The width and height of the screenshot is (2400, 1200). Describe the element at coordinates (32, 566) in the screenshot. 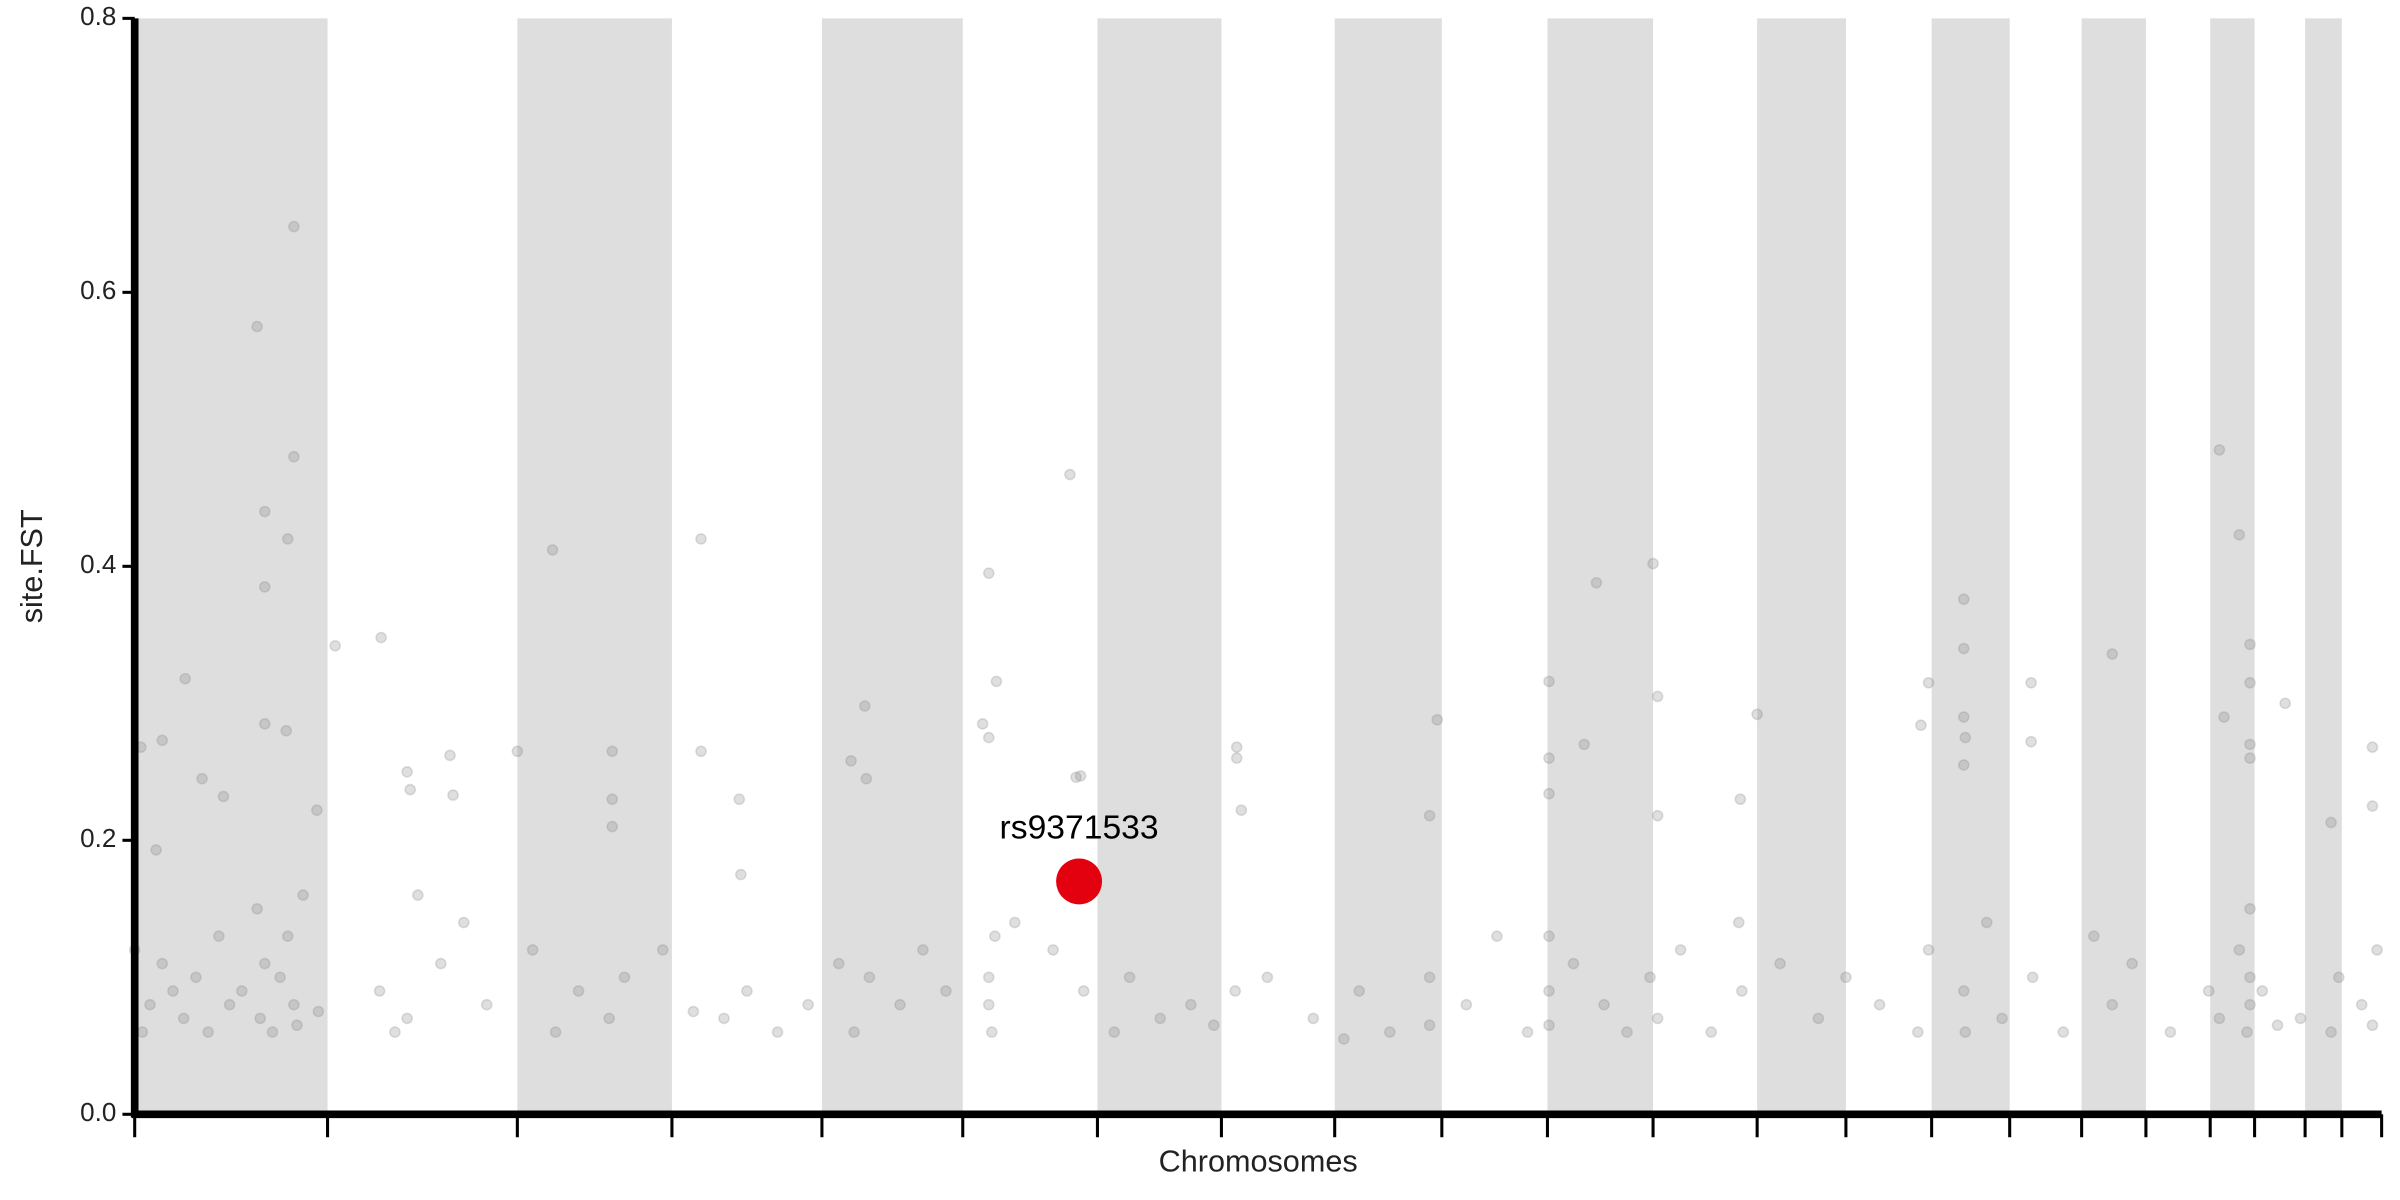

I see `y-axis-title: site.FST` at that location.